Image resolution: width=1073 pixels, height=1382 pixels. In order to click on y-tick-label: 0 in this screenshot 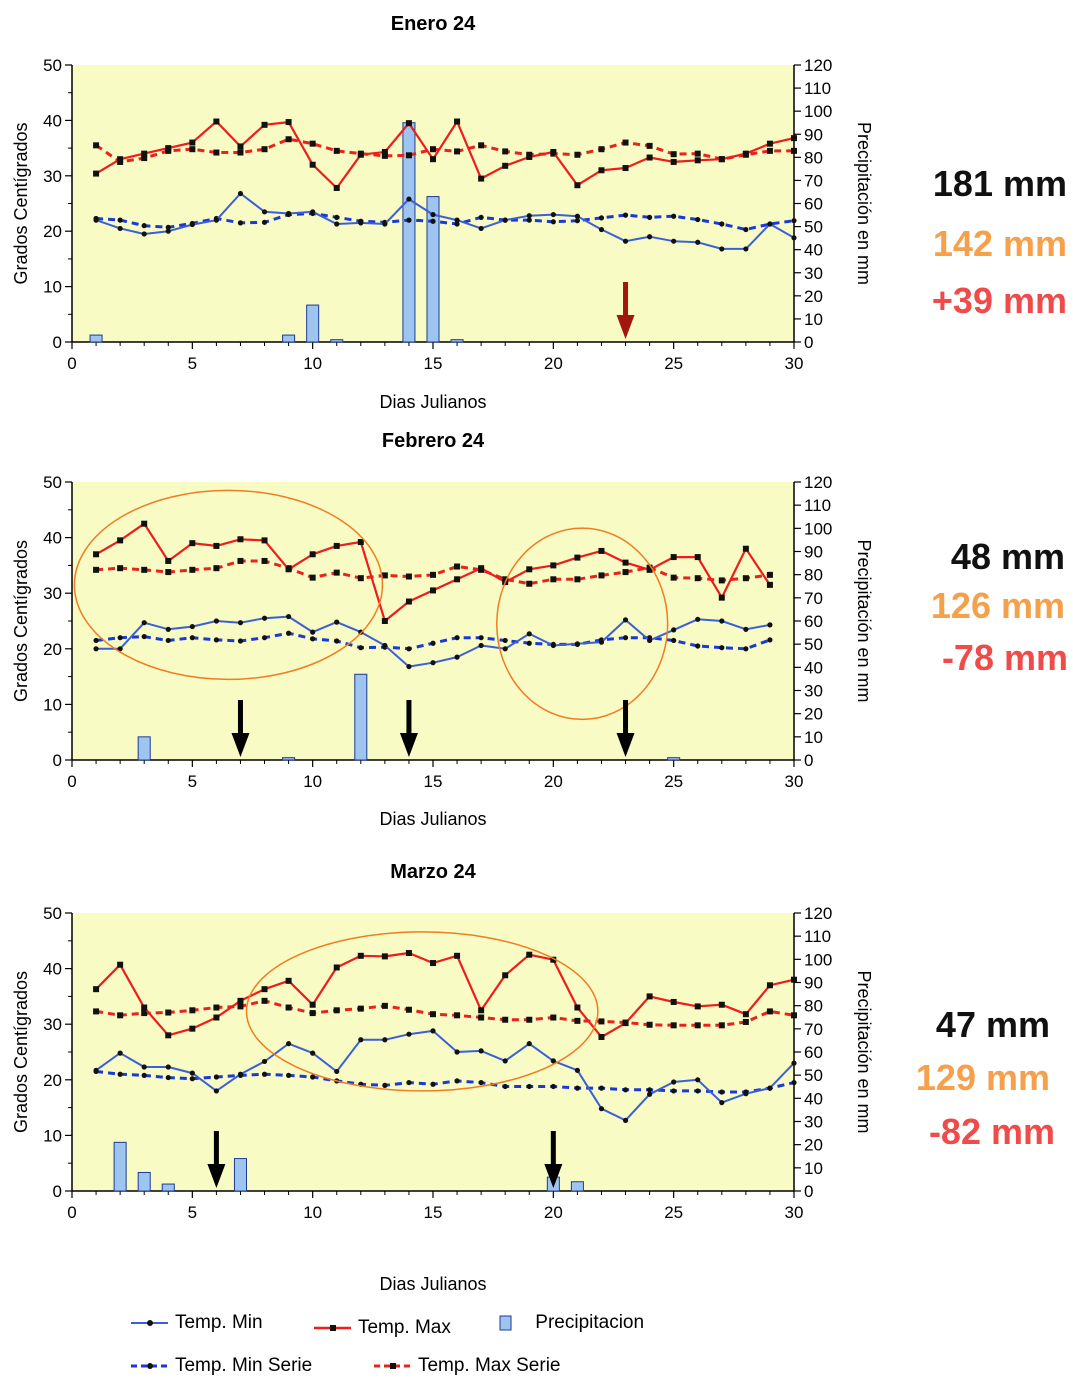, I will do `click(57, 760)`.